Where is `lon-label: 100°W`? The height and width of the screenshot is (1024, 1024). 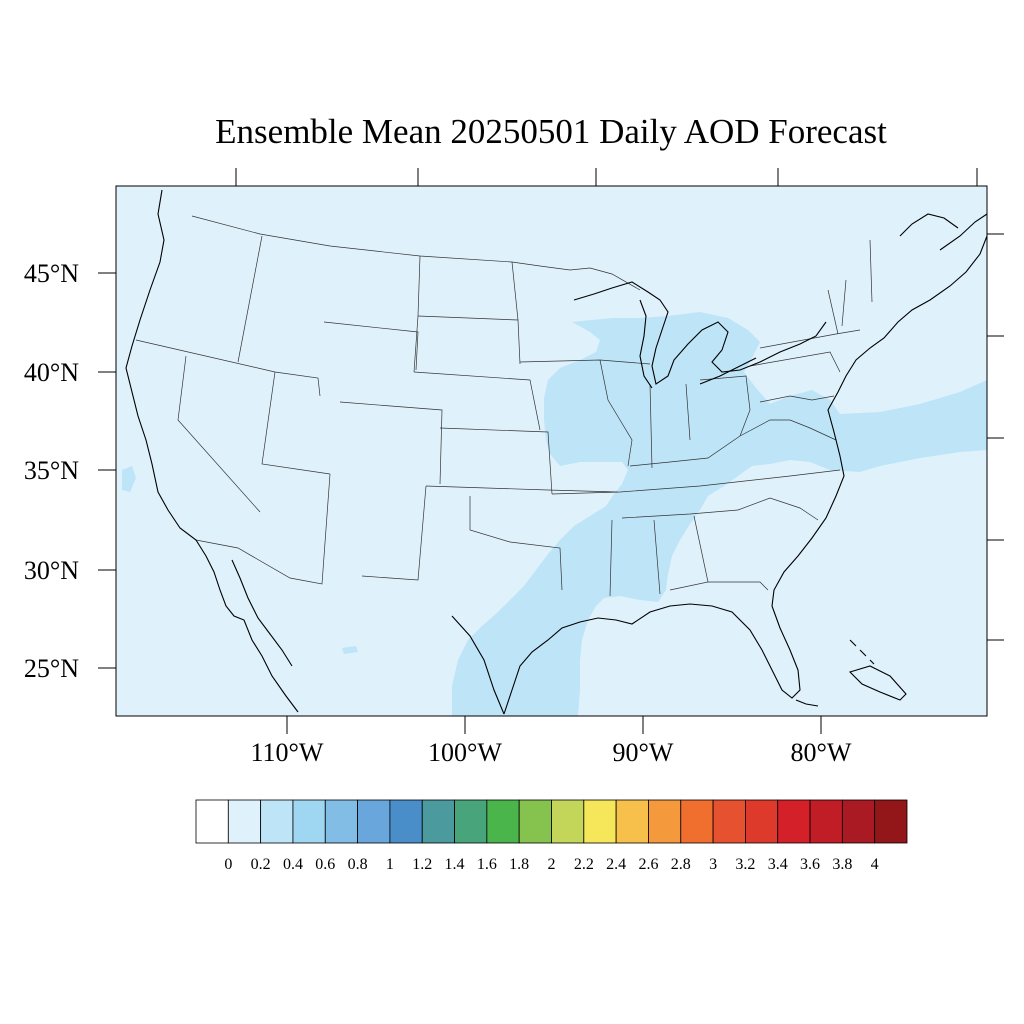 lon-label: 100°W is located at coordinates (465, 752).